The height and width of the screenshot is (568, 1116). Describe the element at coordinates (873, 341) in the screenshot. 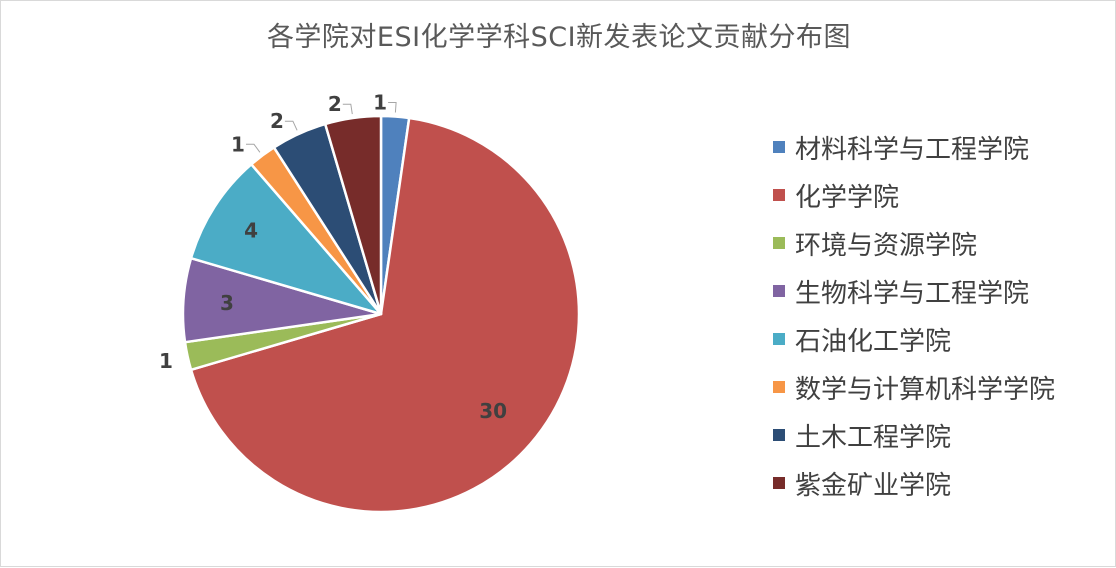

I see `legend-label-5: 石油化工学院` at that location.